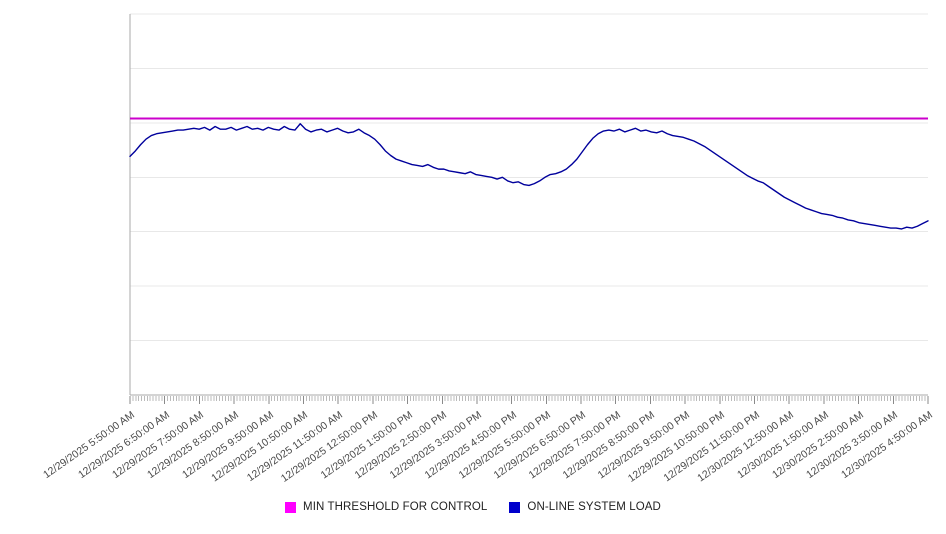  I want to click on legend-swatch-magenta-icon, so click(291, 507).